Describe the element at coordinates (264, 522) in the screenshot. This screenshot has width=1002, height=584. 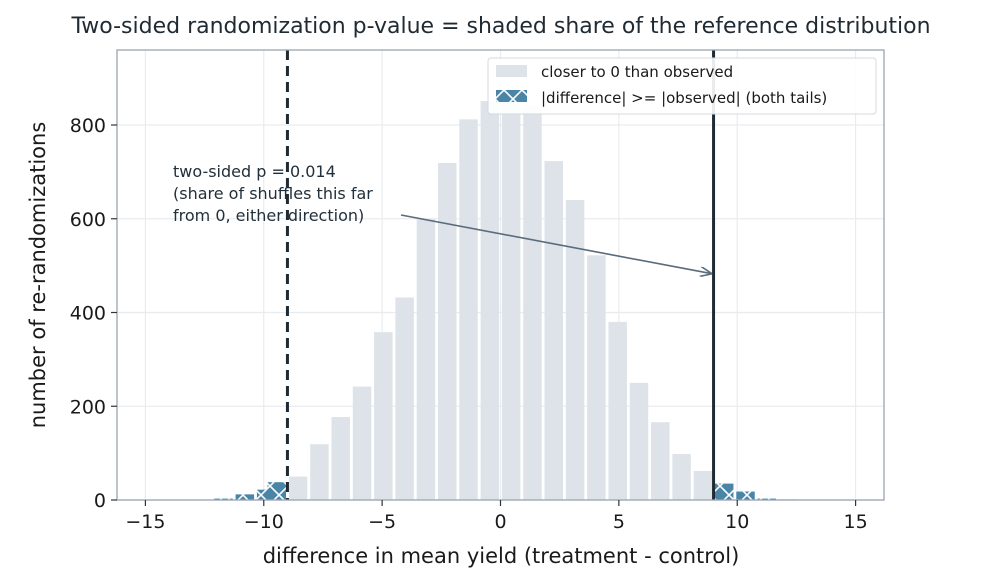
I see `x-tick-label: −10` at that location.